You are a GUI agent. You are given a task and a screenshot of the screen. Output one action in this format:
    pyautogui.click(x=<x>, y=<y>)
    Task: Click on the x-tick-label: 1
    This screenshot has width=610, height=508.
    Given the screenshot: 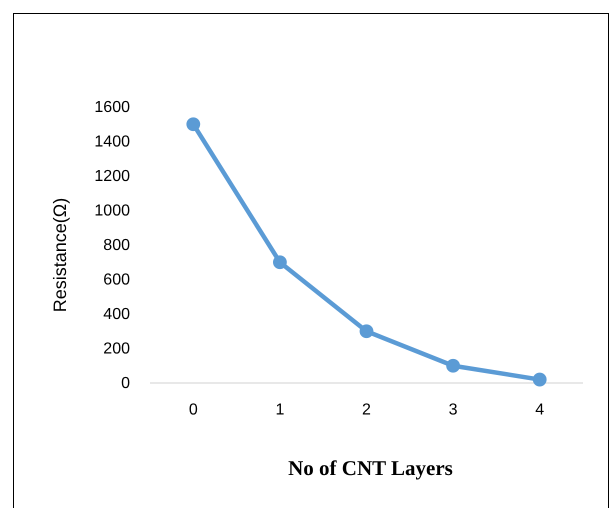 What is the action you would take?
    pyautogui.click(x=279, y=409)
    